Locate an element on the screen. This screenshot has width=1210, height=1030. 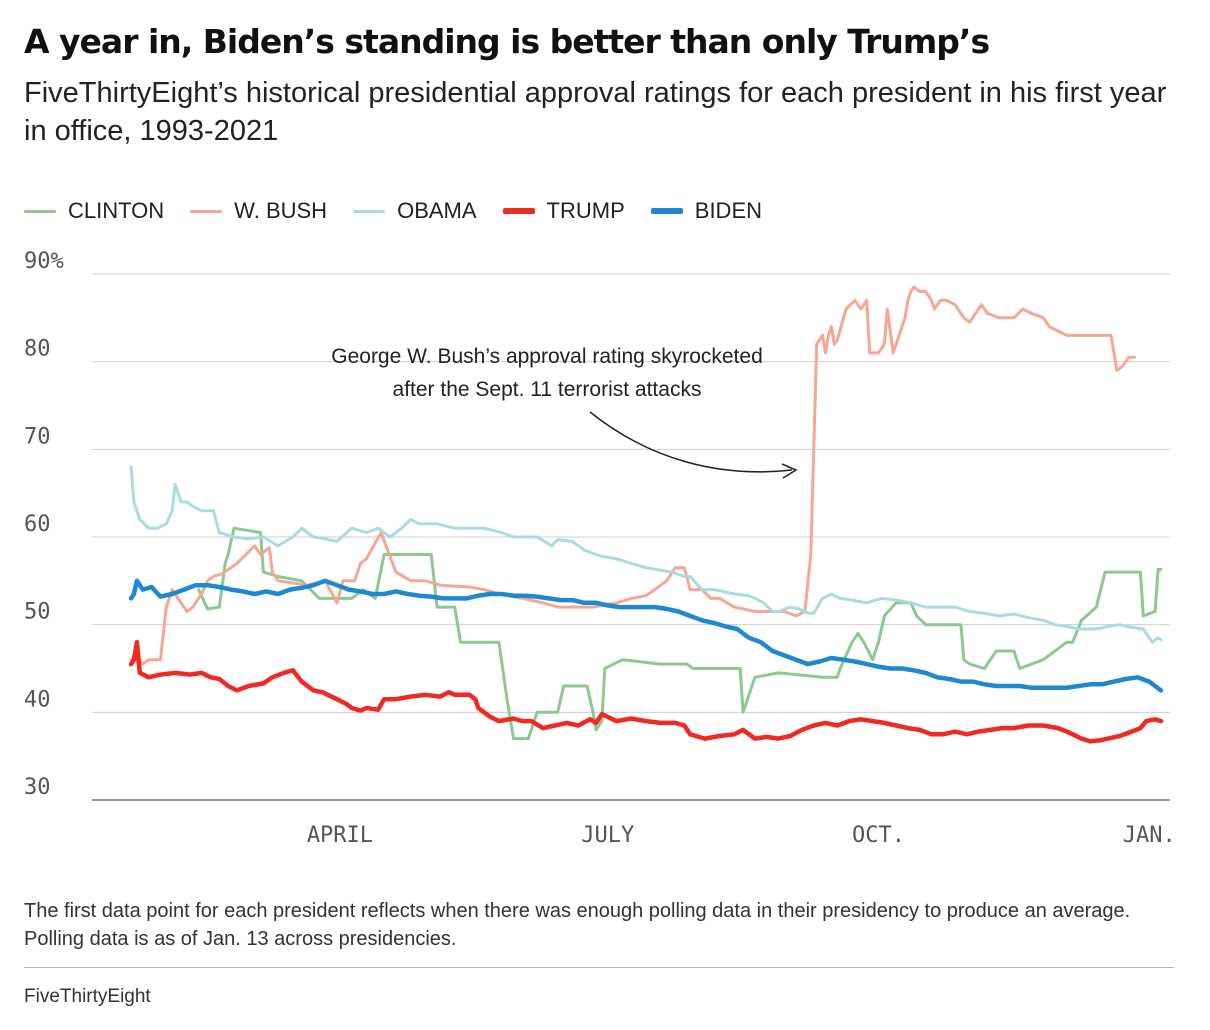
legend-item-clinton: CLINTON is located at coordinates (94, 211).